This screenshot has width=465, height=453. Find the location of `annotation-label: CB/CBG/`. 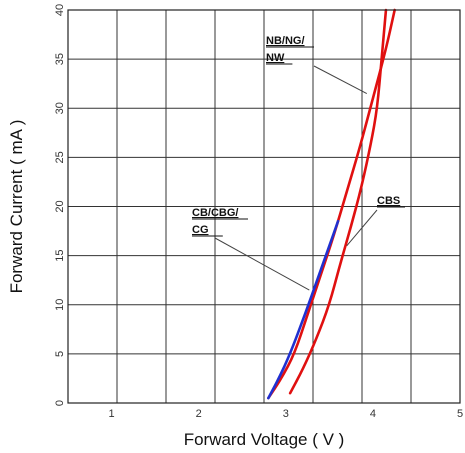

annotation-label: CB/CBG/ is located at coordinates (215, 213).